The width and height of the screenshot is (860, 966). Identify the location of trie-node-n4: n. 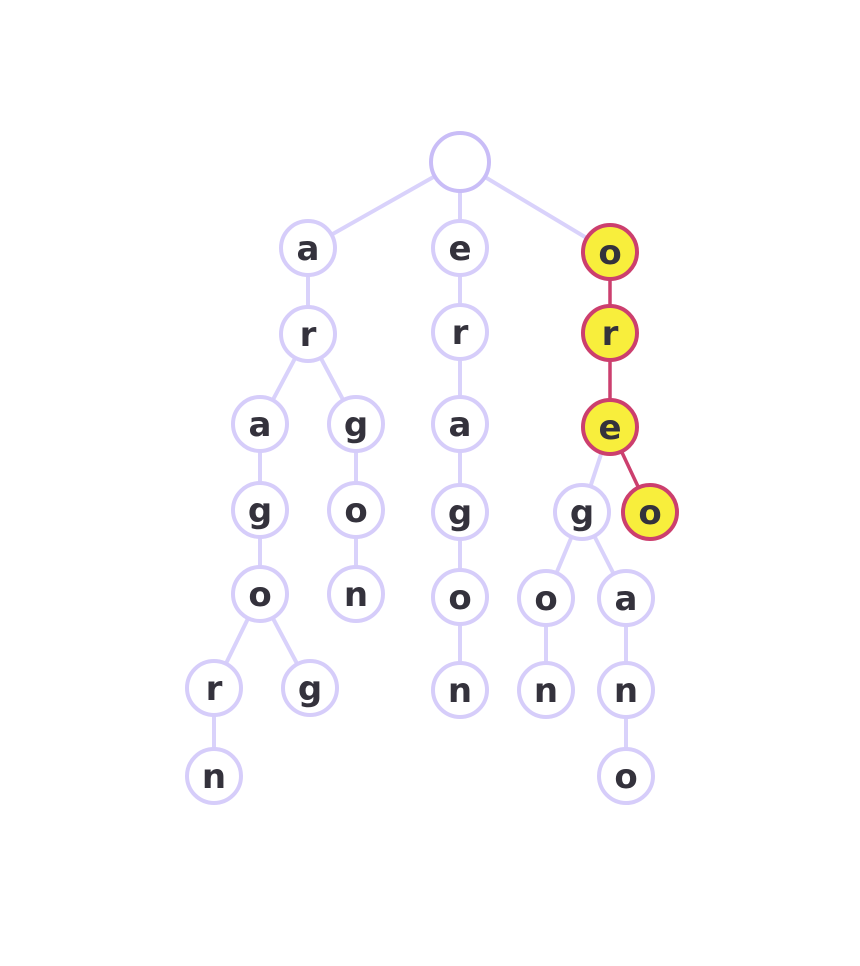
(546, 690).